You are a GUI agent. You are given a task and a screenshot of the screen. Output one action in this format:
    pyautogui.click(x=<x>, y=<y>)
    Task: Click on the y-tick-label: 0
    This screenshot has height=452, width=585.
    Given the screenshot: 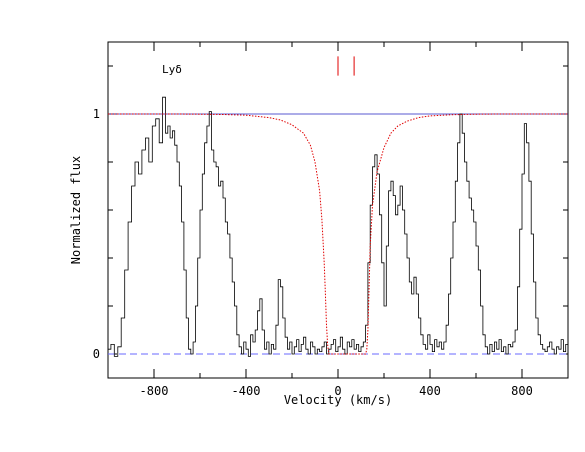 What is the action you would take?
    pyautogui.click(x=96, y=354)
    